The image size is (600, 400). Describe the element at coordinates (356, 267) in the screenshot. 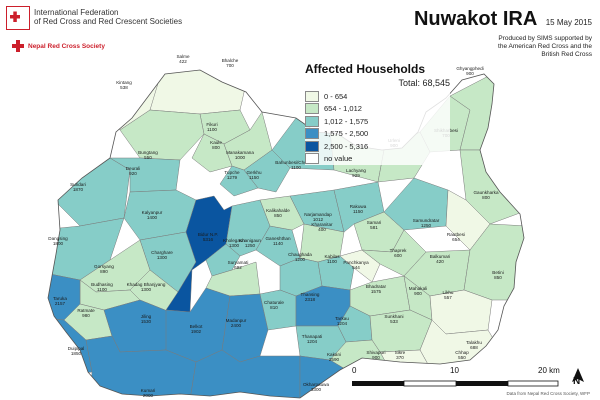

I see `vdc-value: 544` at that location.